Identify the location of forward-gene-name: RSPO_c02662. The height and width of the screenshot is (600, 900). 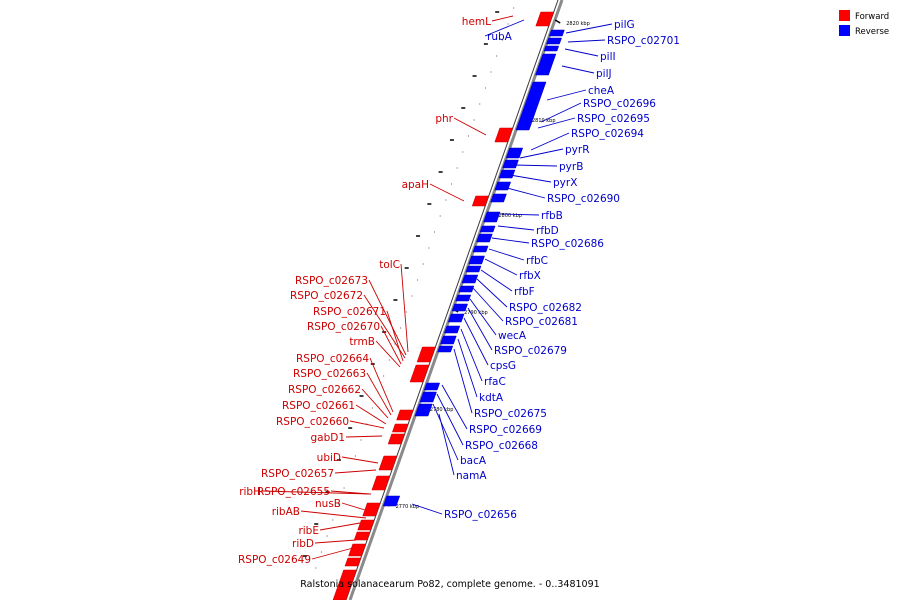
(324, 390).